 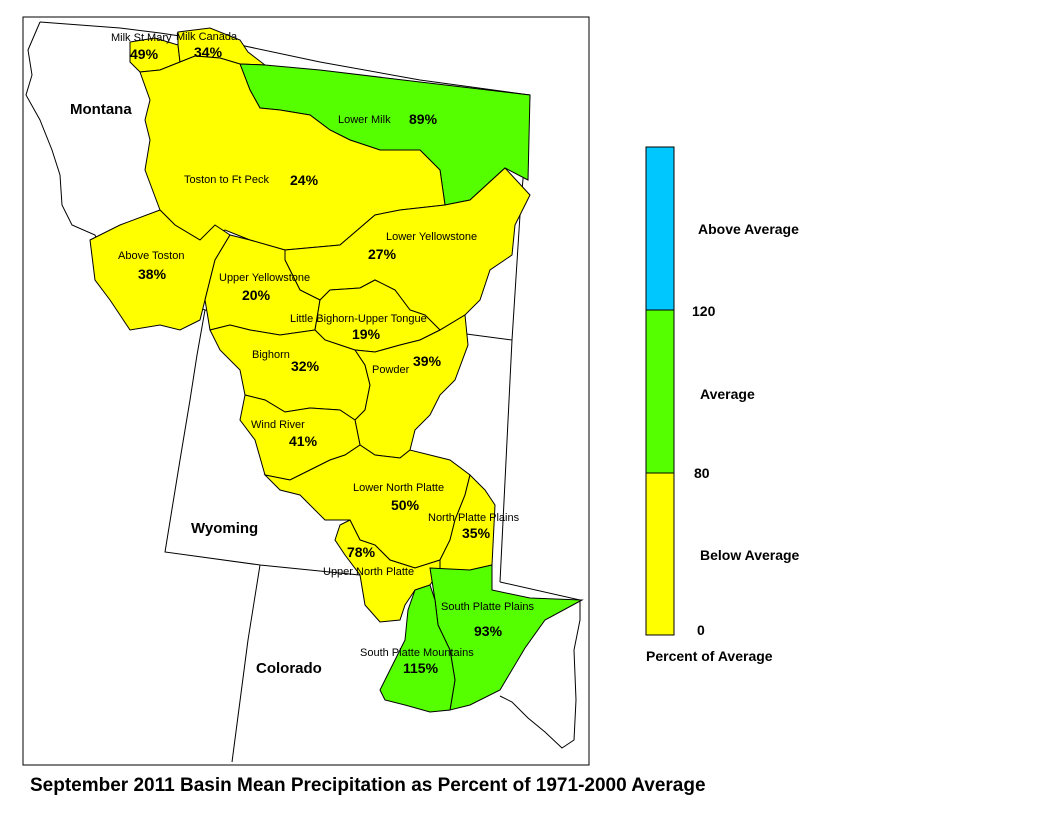 I want to click on basin-percent-powder: 39%, so click(x=427, y=361).